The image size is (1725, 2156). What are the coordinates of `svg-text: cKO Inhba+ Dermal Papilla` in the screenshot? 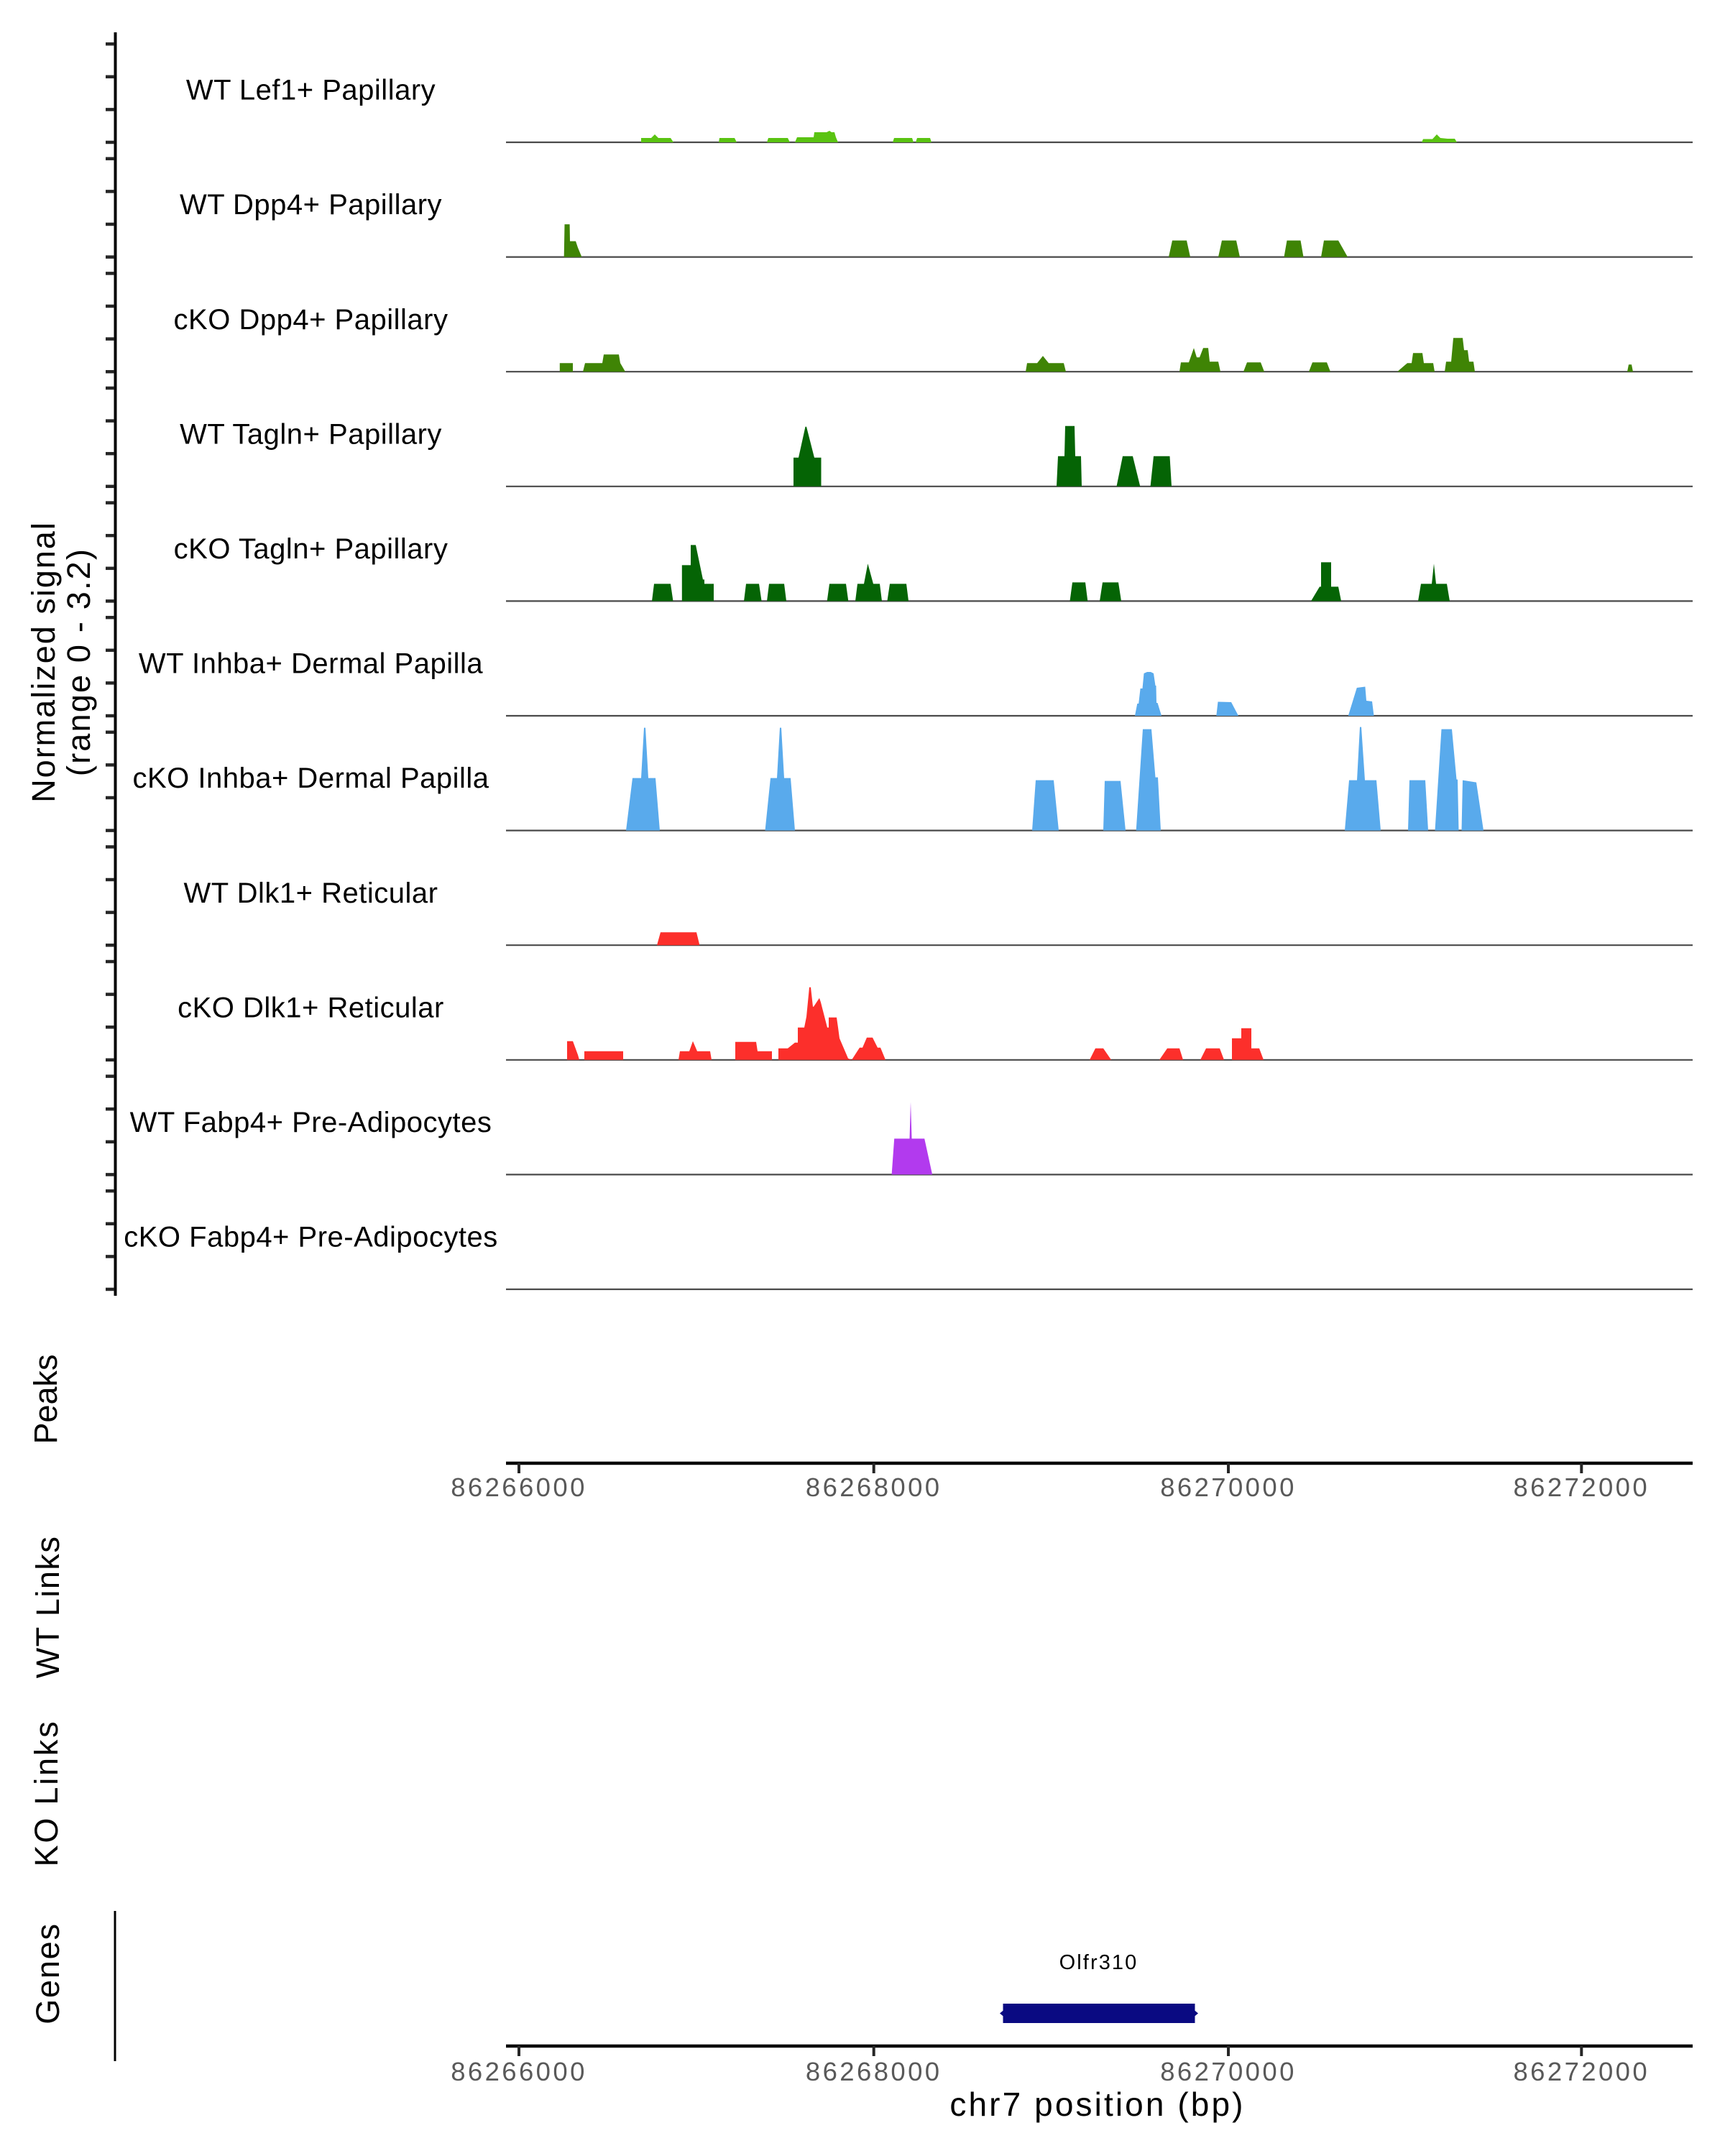 It's located at (310, 778).